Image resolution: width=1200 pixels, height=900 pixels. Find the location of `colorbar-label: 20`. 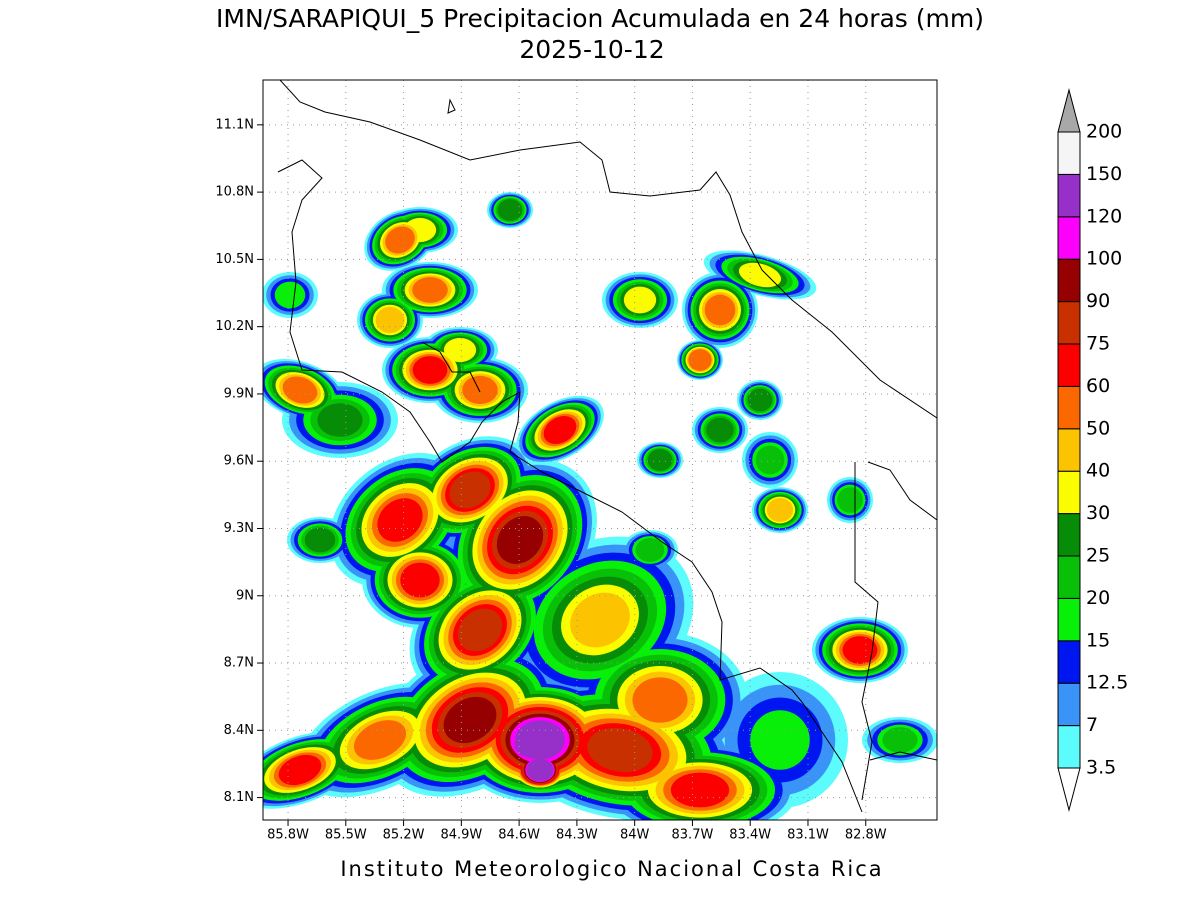

colorbar-label: 20 is located at coordinates (1098, 598).